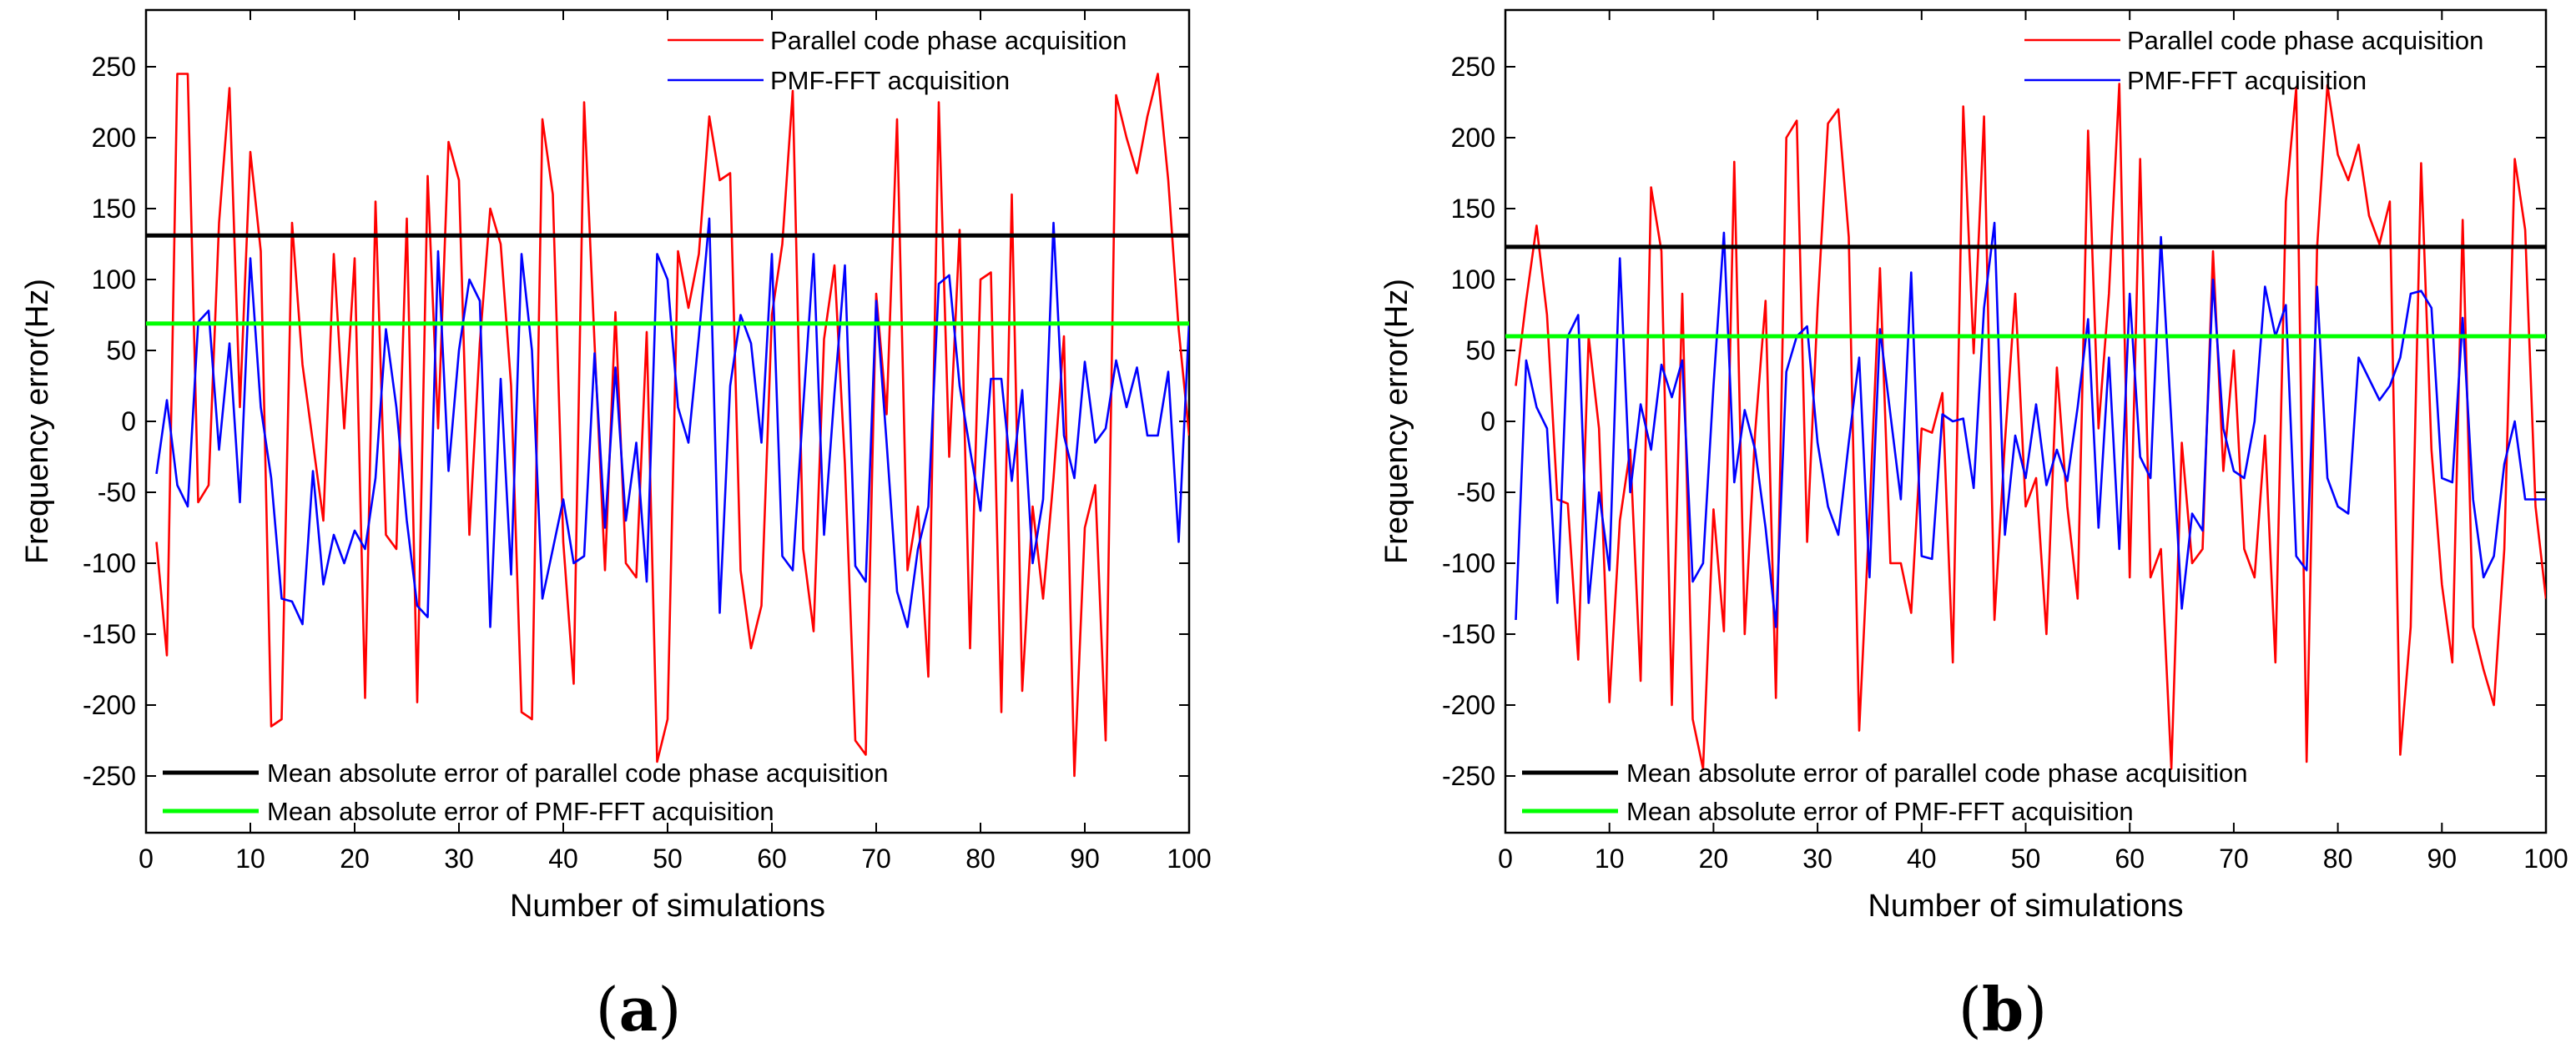  Describe the element at coordinates (2003, 1009) in the screenshot. I see `panel-label: (b)` at that location.